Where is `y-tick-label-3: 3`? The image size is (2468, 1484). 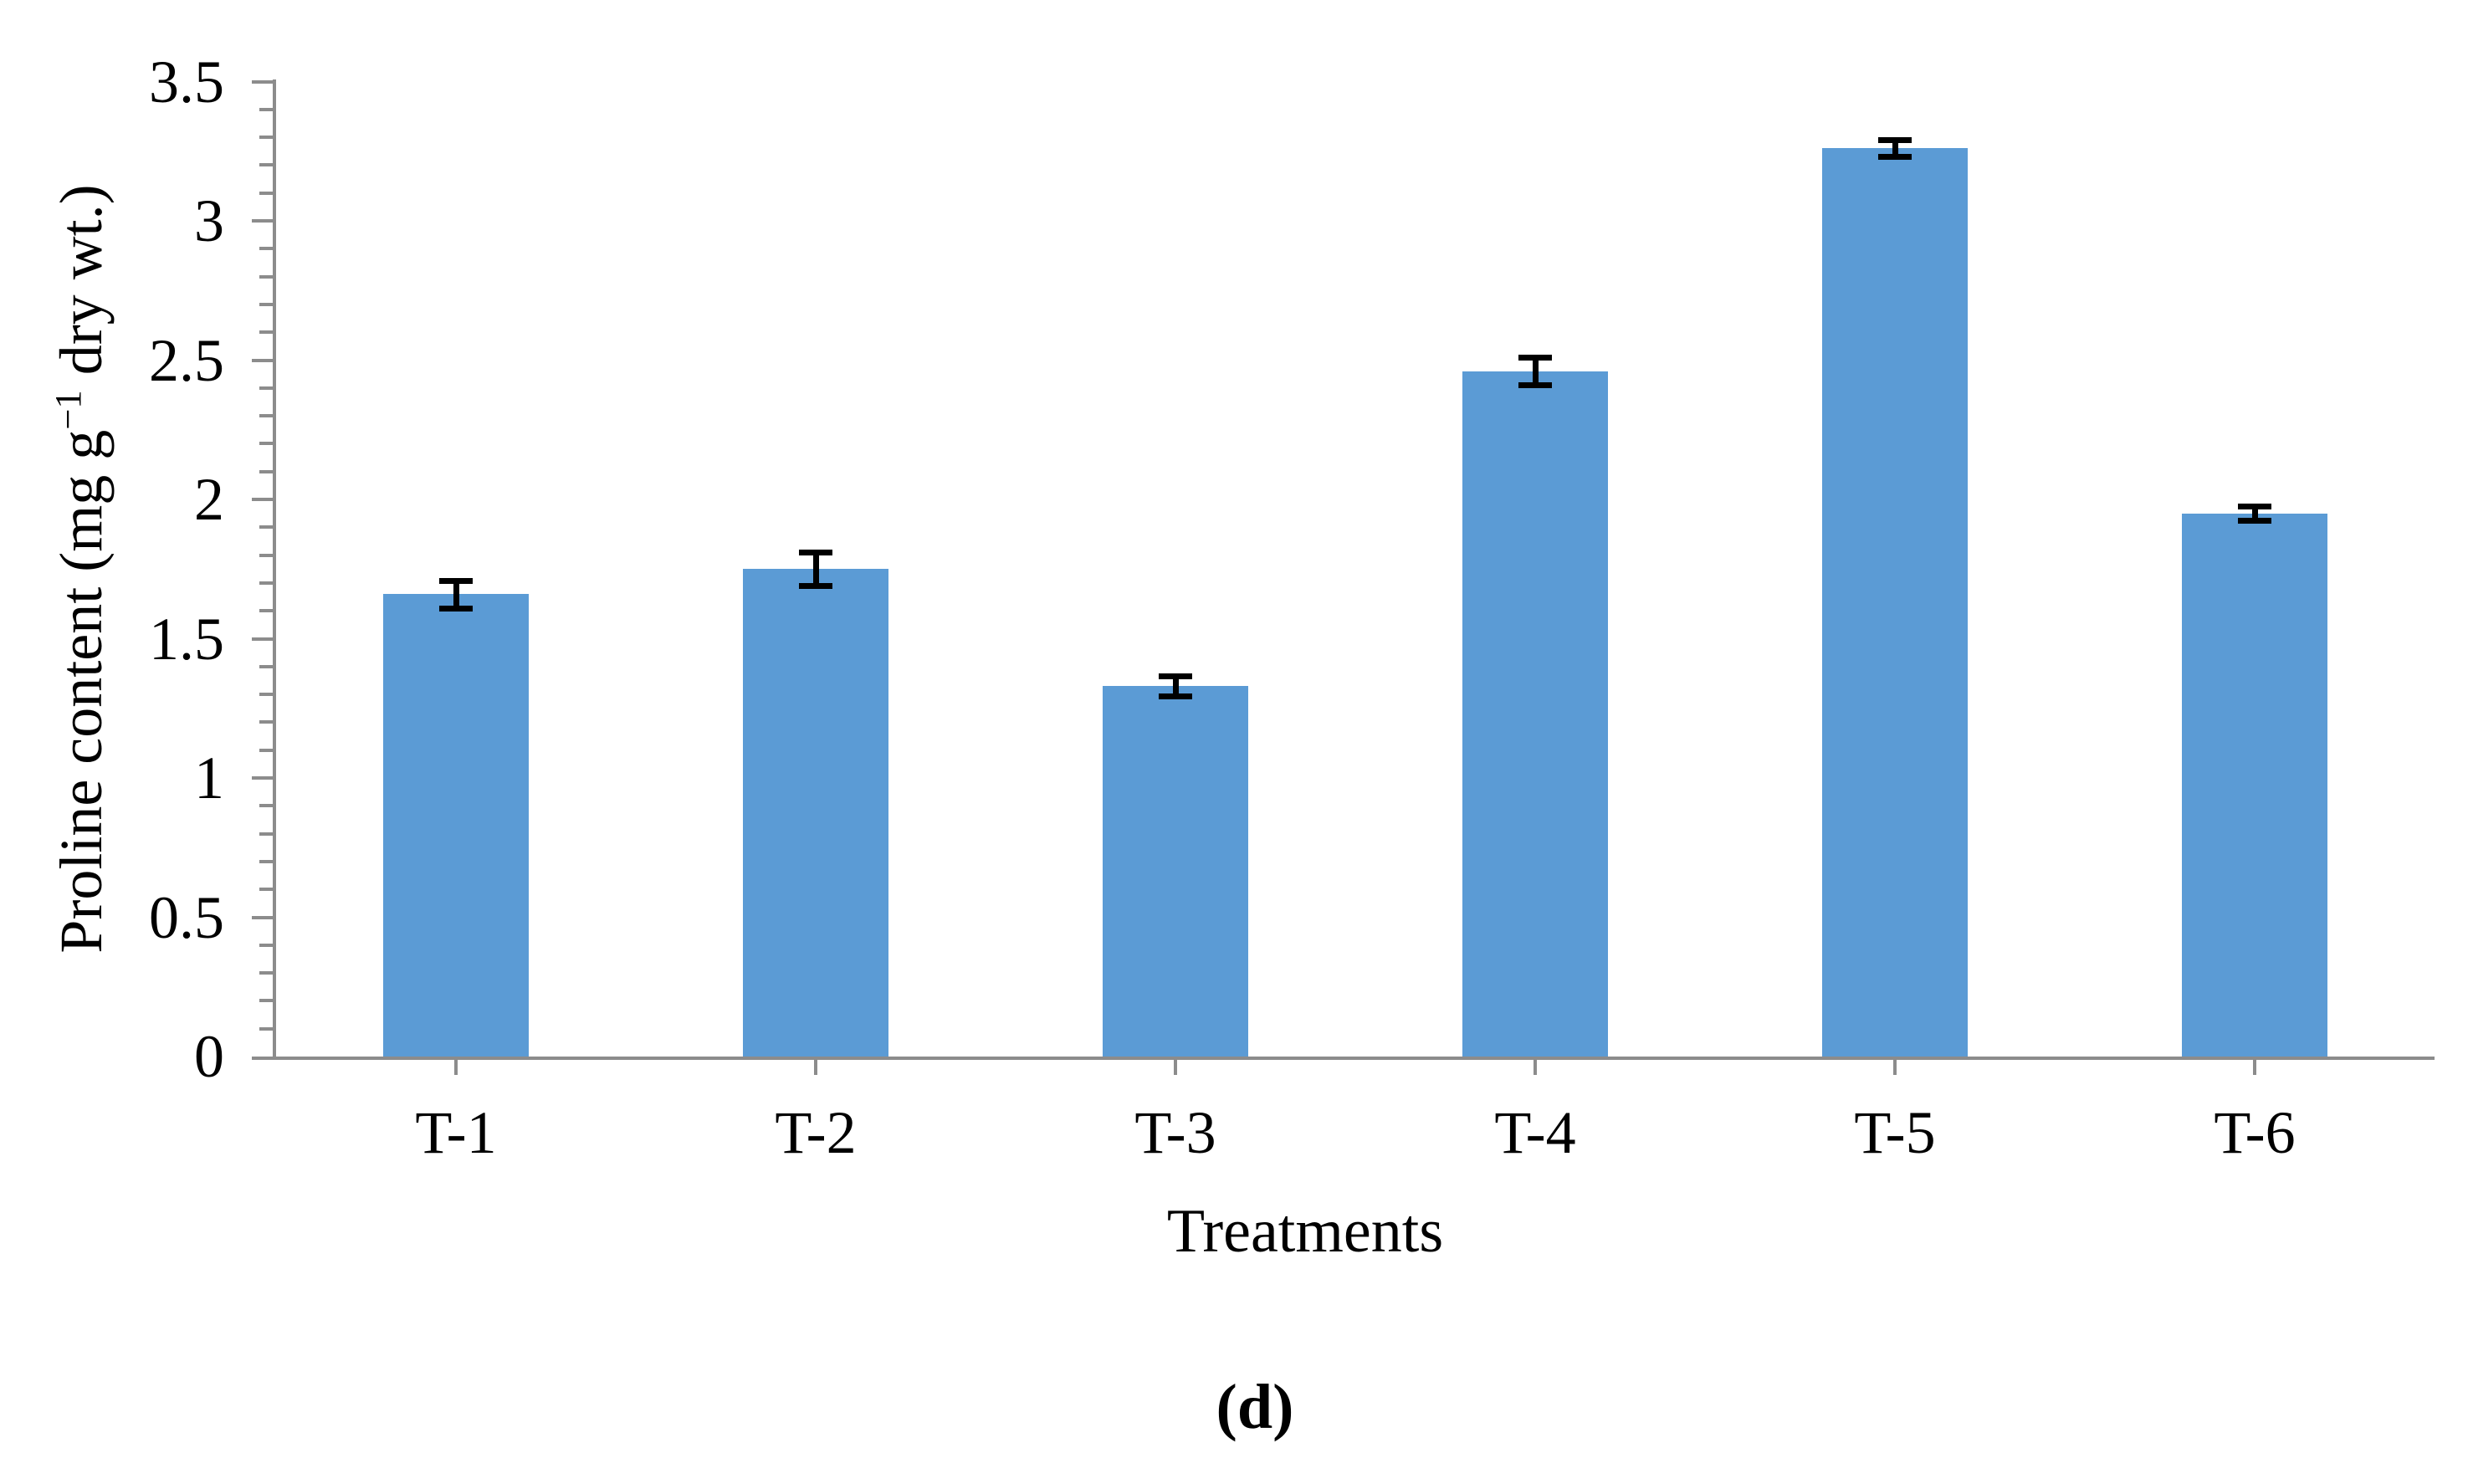 y-tick-label-3: 3 is located at coordinates (209, 220).